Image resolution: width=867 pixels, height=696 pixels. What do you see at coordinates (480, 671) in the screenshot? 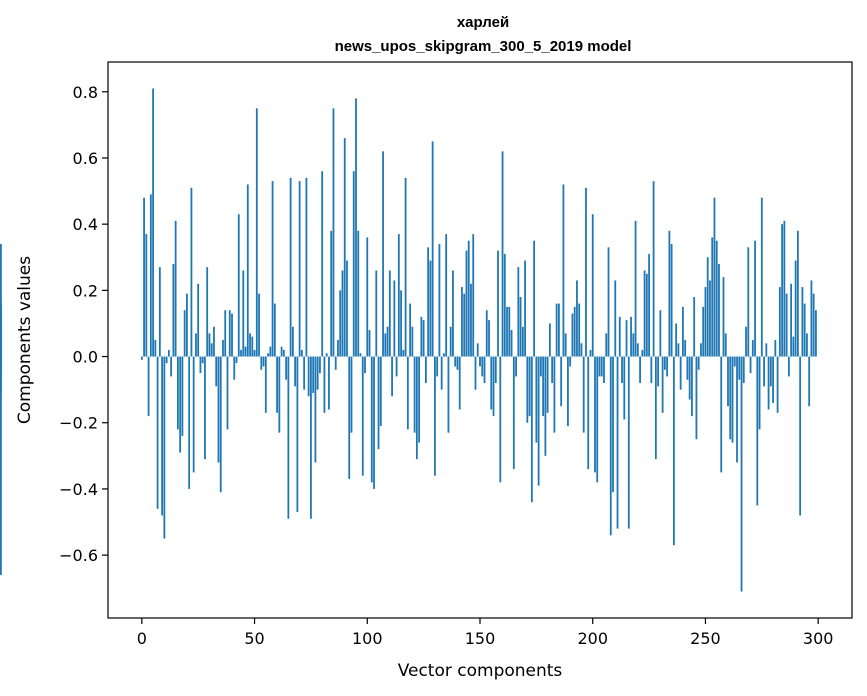
I see `x-axis-label: Vector components` at bounding box center [480, 671].